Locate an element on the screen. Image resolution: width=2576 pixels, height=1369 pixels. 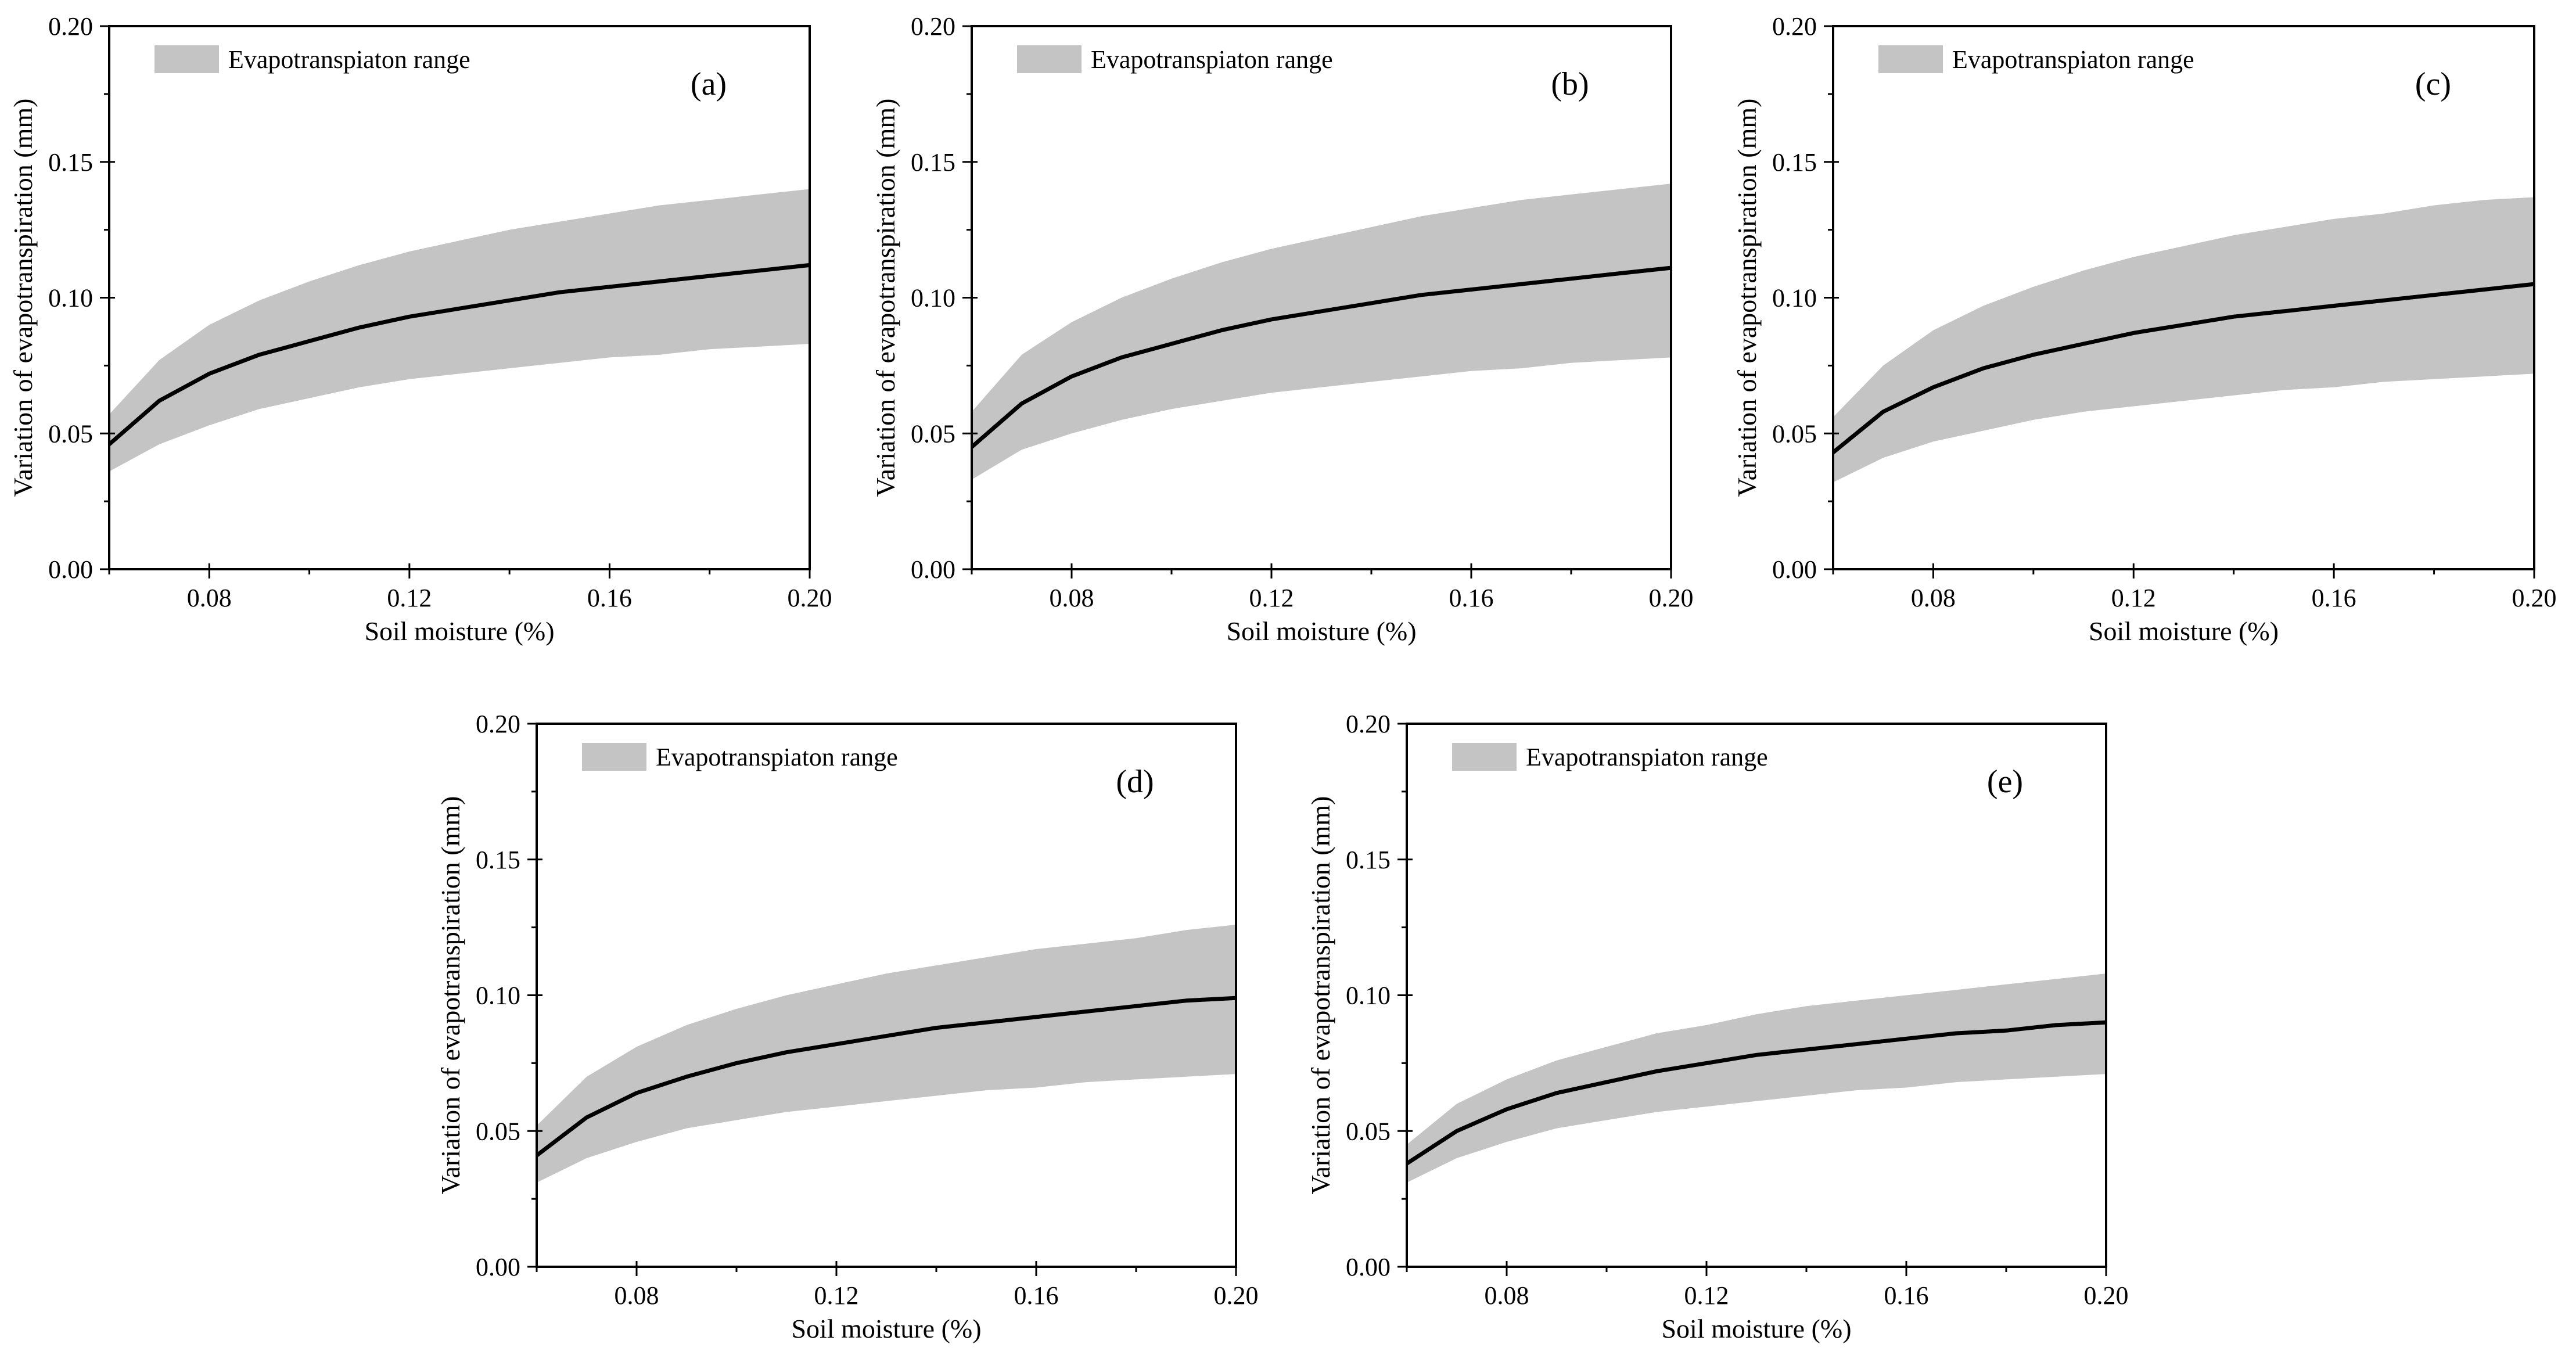
panel-label: (b) is located at coordinates (1570, 84).